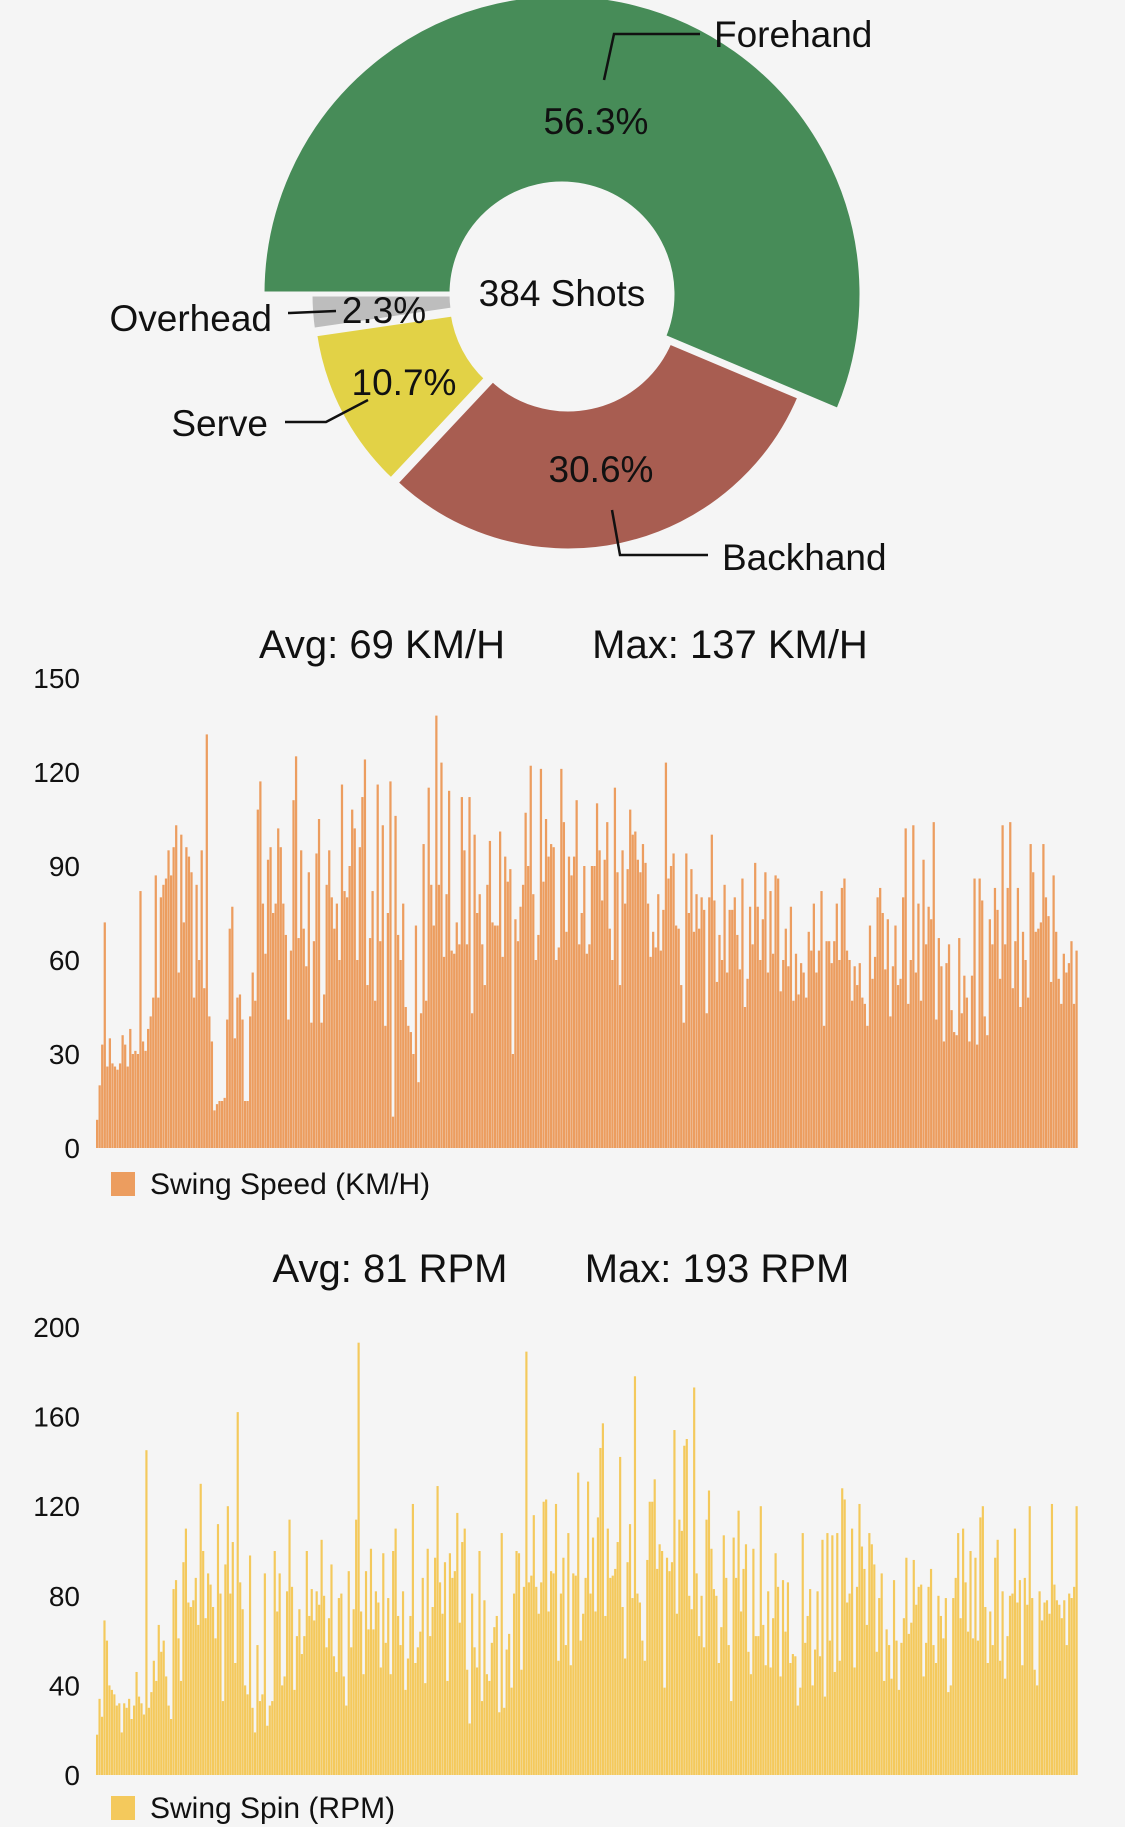 This screenshot has width=1125, height=1827. Describe the element at coordinates (56, 772) in the screenshot. I see `speed-y-tick-120: 120` at that location.